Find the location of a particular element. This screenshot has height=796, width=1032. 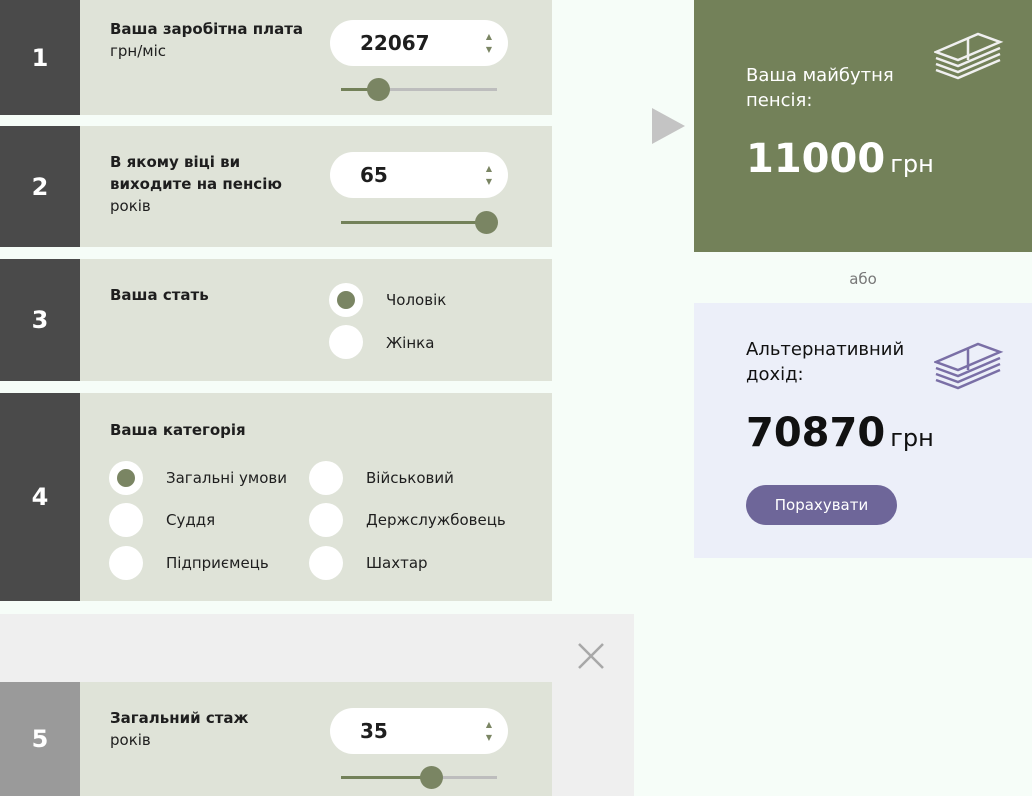

radio-civil-servant is located at coordinates (326, 520).